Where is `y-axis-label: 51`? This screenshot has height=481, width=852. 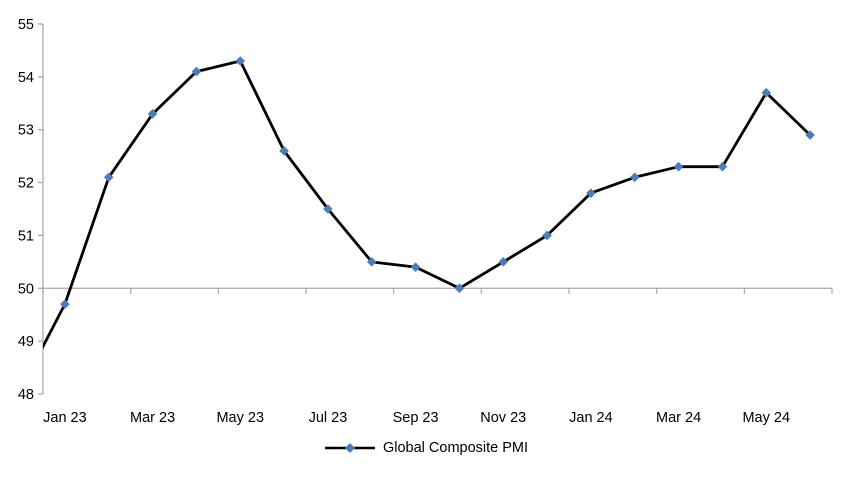 y-axis-label: 51 is located at coordinates (26, 236).